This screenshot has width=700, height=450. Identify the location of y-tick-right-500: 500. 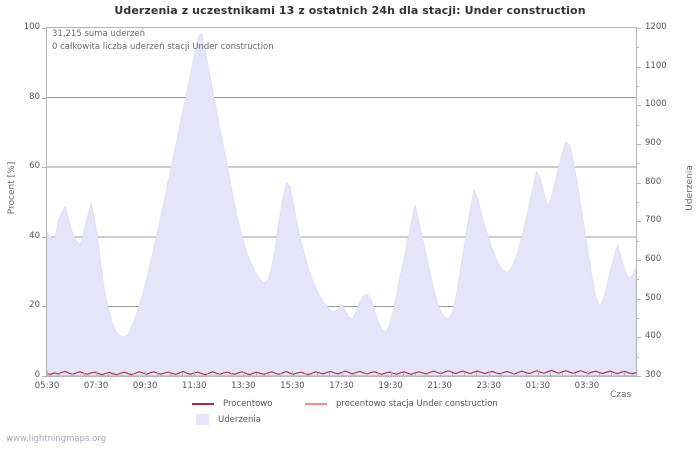
(653, 297).